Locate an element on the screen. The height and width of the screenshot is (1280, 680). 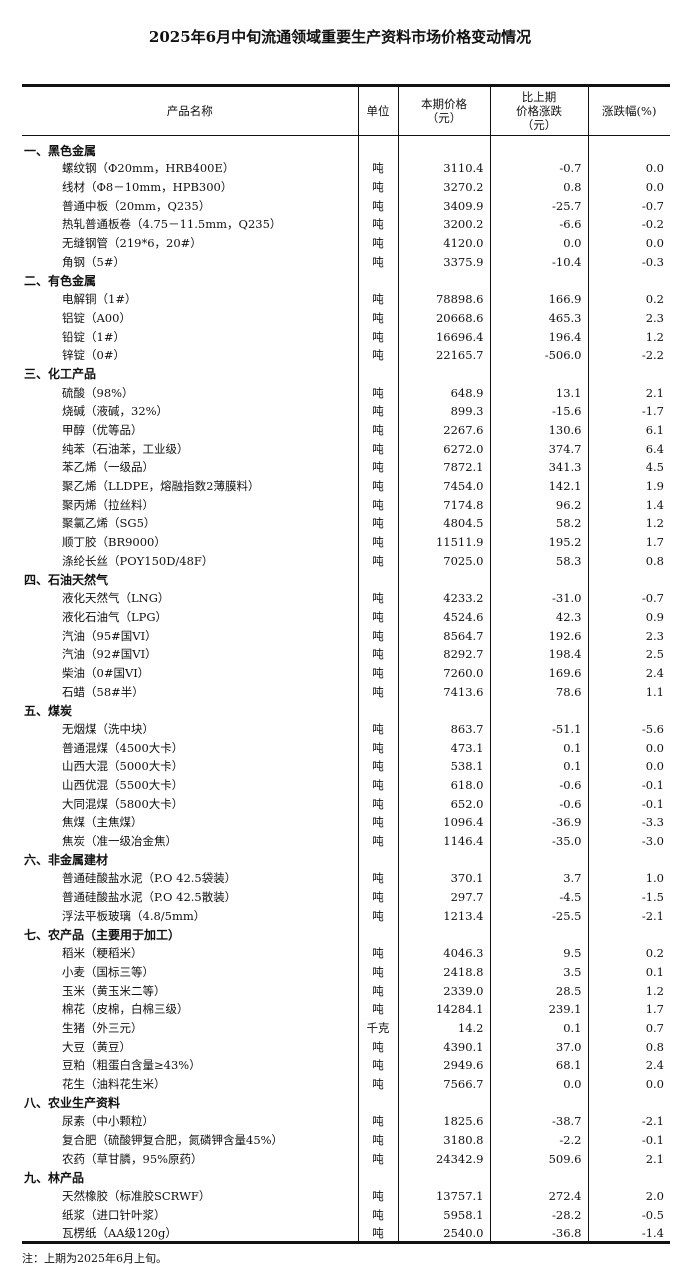
product-name: 聚乙烯（LLDPE，熔融指数2薄膜料） is located at coordinates (161, 486).